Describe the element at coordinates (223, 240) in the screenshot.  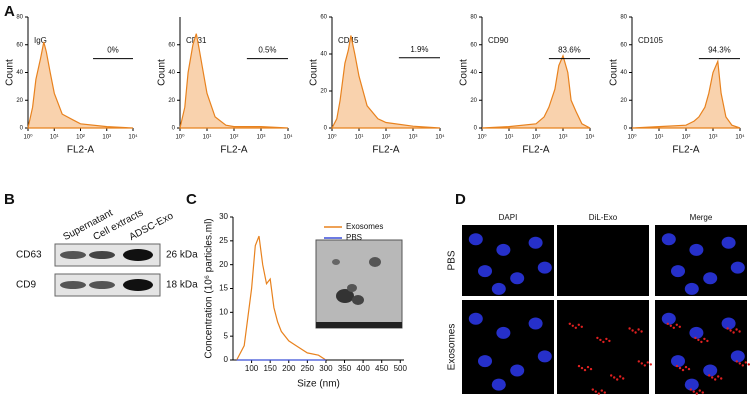
I see `y-tick-label: 25` at that location.